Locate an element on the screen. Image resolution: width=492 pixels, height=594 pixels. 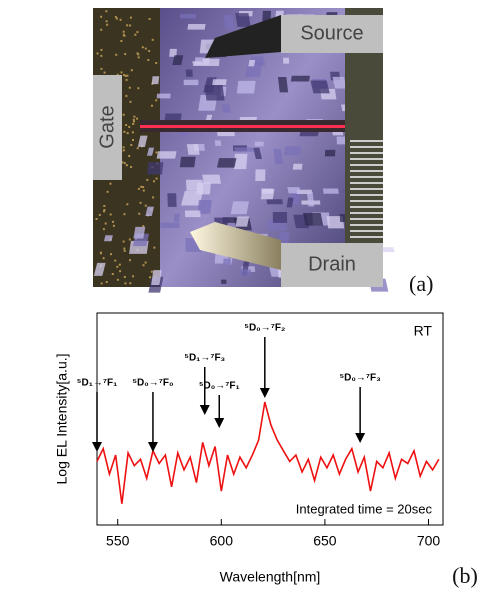
source-label-box is located at coordinates (332, 34).